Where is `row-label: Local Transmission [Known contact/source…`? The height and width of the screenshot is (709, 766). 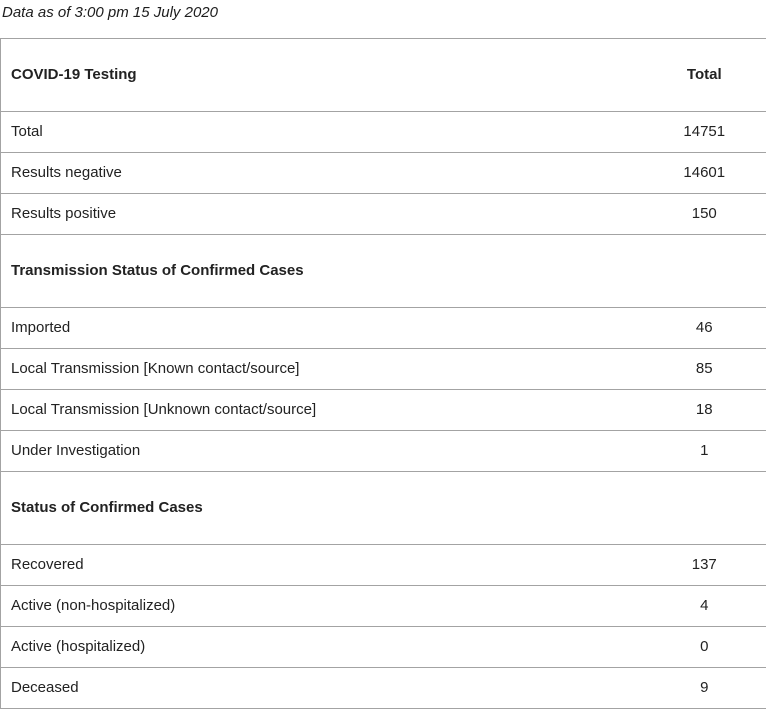
row-label: Local Transmission [Known contact/source… is located at coordinates (322, 369).